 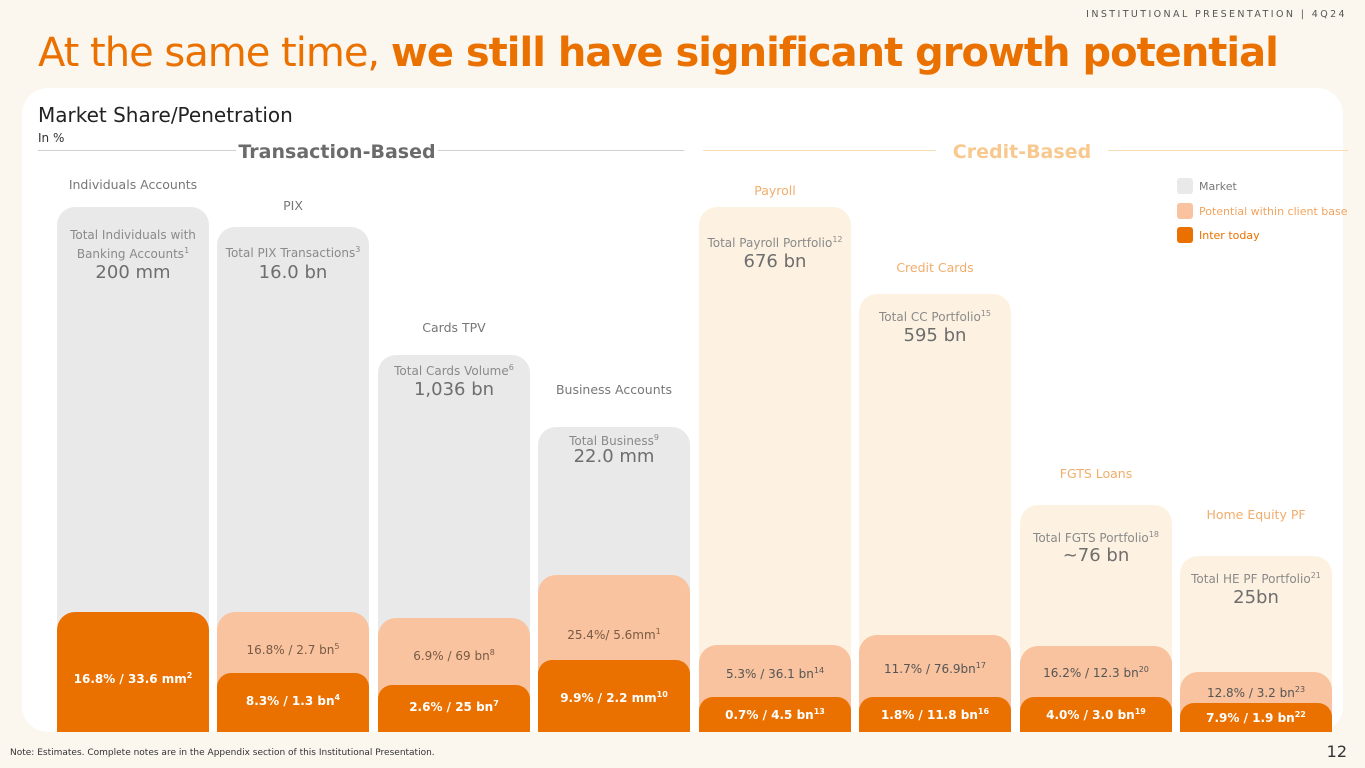 I want to click on total-value: 16.0 bn, so click(x=293, y=272).